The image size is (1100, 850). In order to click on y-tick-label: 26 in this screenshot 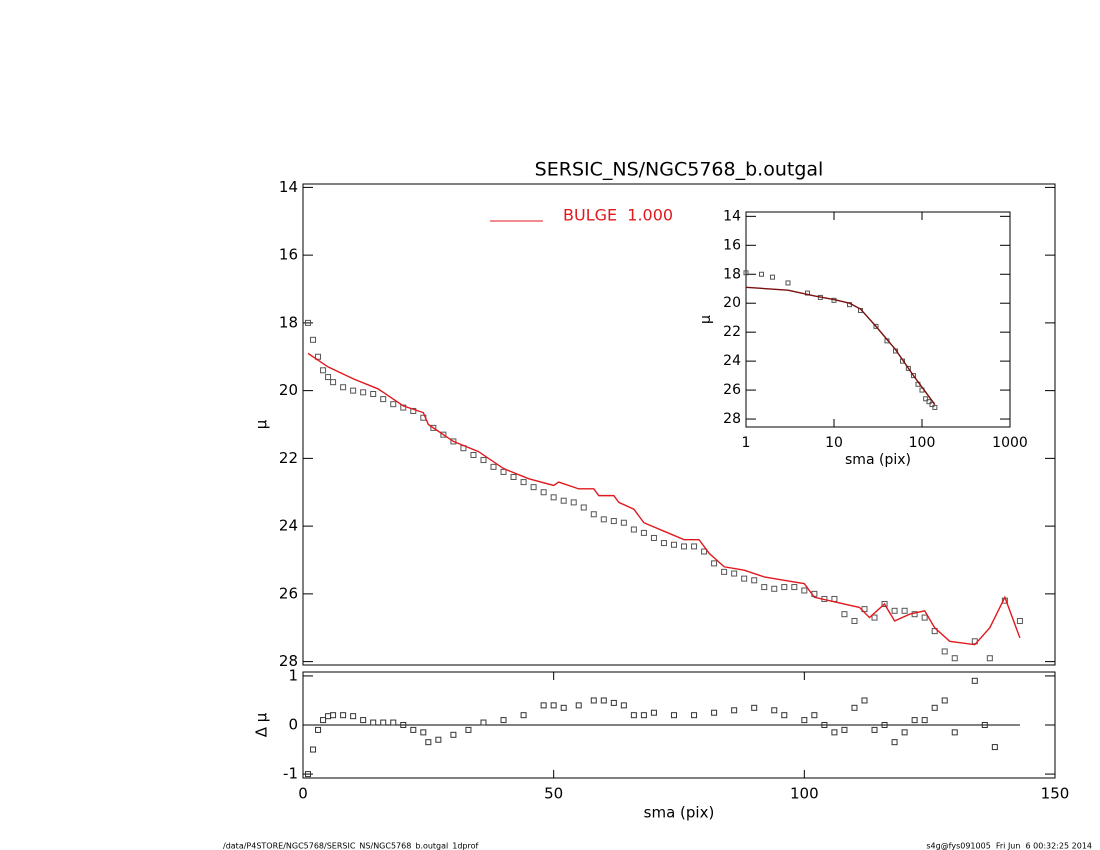, I will do `click(732, 390)`.